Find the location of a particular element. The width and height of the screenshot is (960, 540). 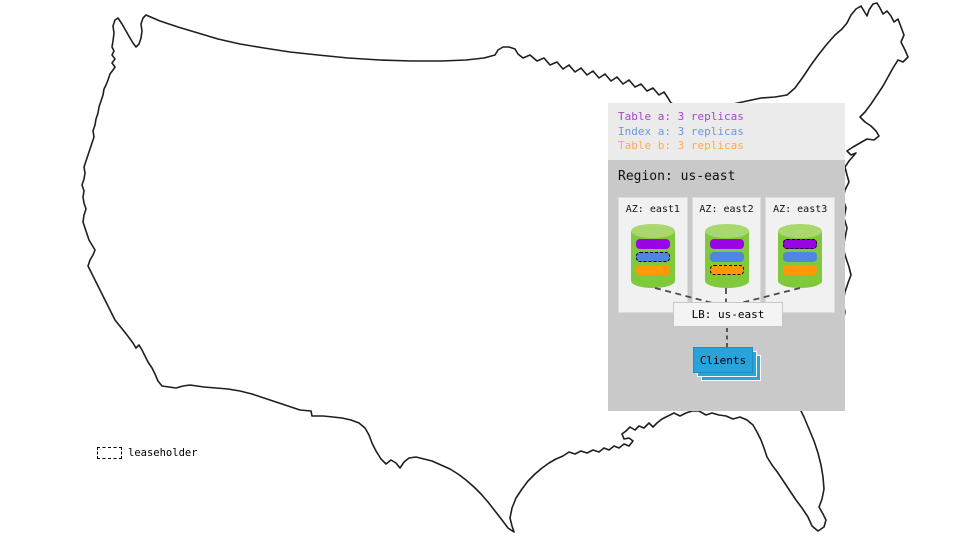

clients-stack: Clients is located at coordinates (727, 364).